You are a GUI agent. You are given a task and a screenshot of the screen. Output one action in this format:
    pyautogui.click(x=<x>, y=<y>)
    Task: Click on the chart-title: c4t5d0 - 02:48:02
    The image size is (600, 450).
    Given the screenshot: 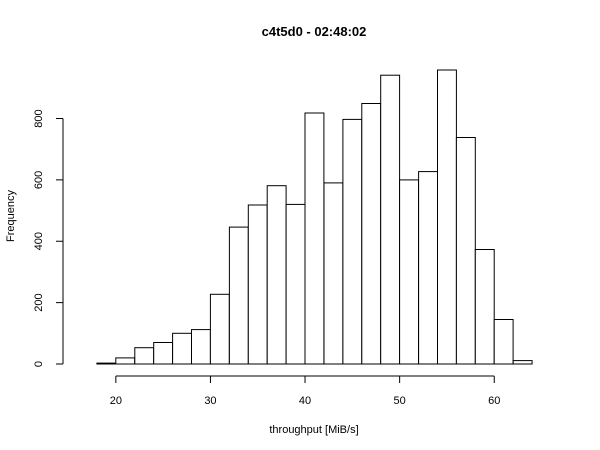 What is the action you would take?
    pyautogui.click(x=314, y=31)
    